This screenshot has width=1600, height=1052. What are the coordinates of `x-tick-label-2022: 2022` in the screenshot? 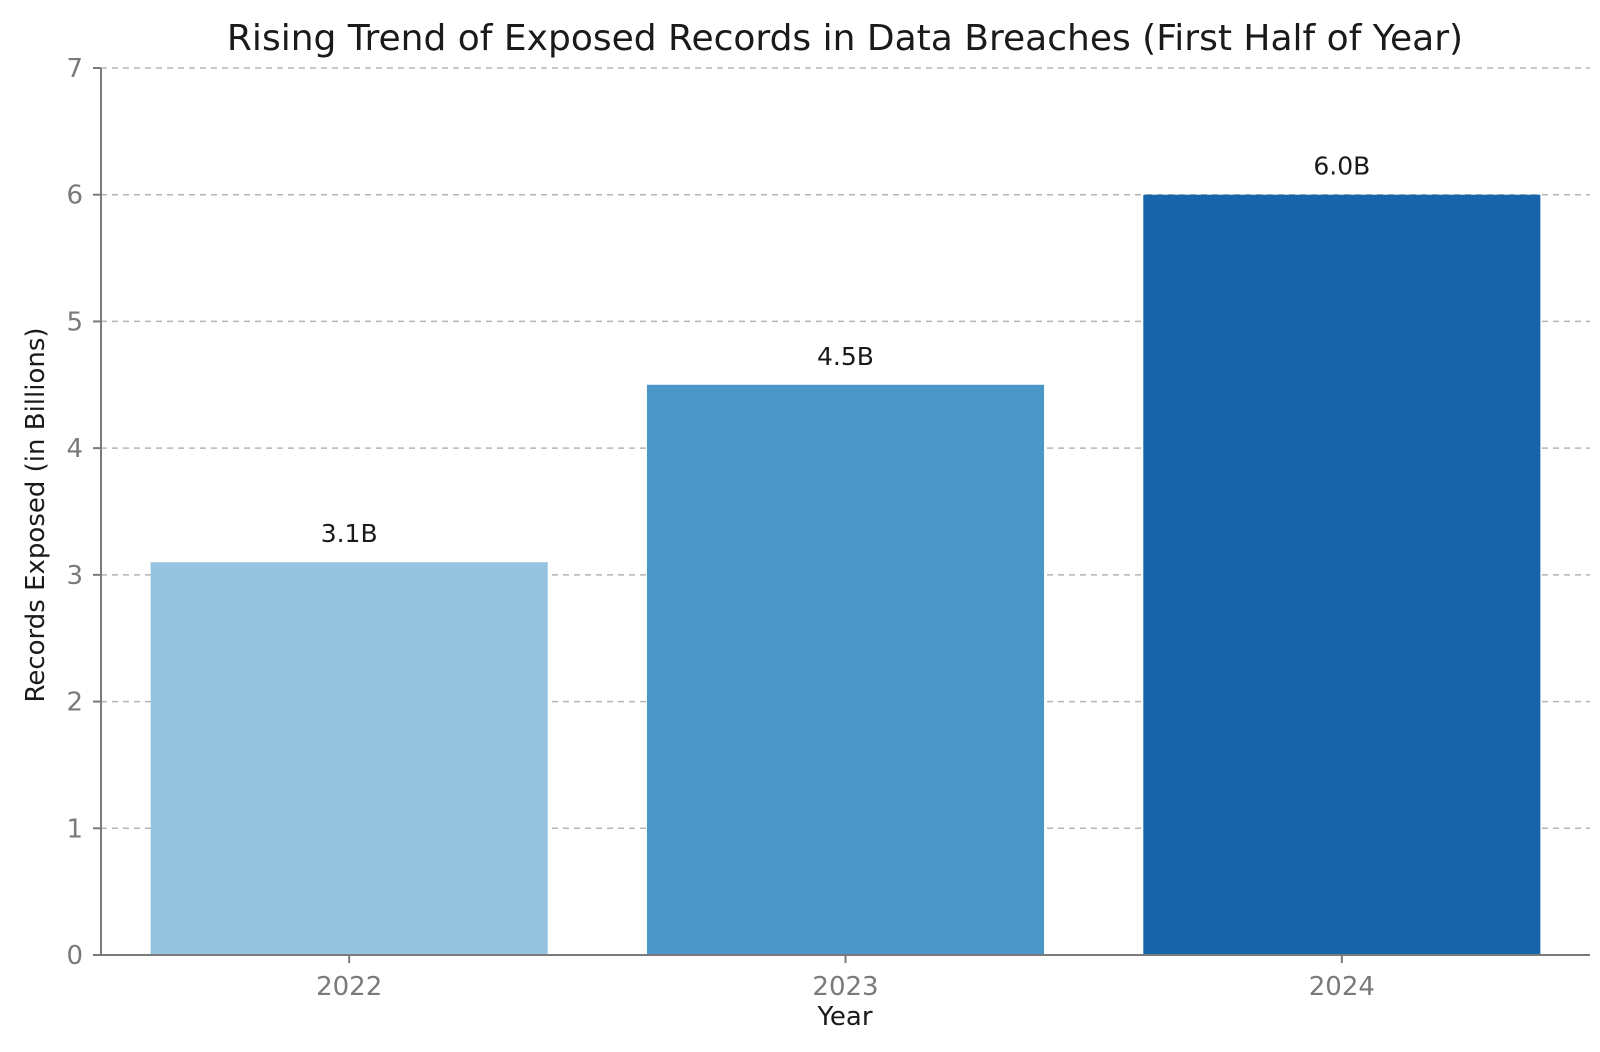 It's located at (349, 987).